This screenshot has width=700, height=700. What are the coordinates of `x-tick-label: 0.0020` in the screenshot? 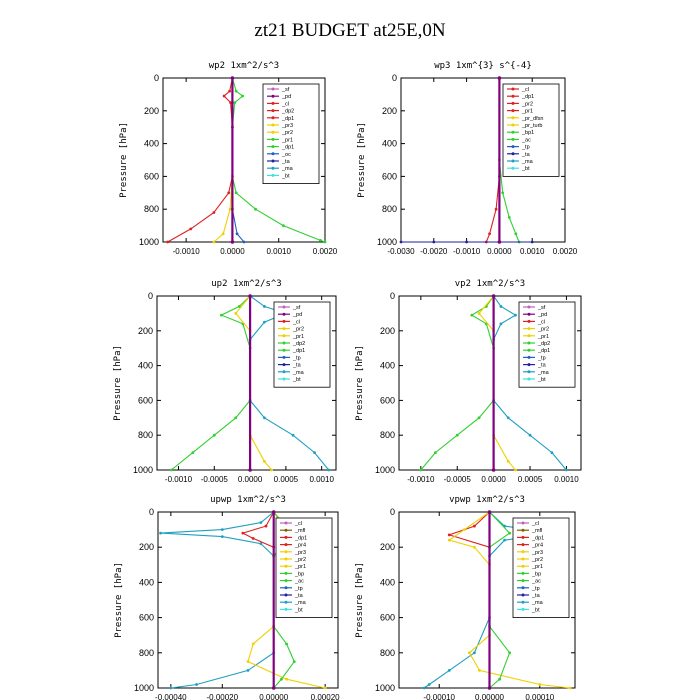 It's located at (565, 251).